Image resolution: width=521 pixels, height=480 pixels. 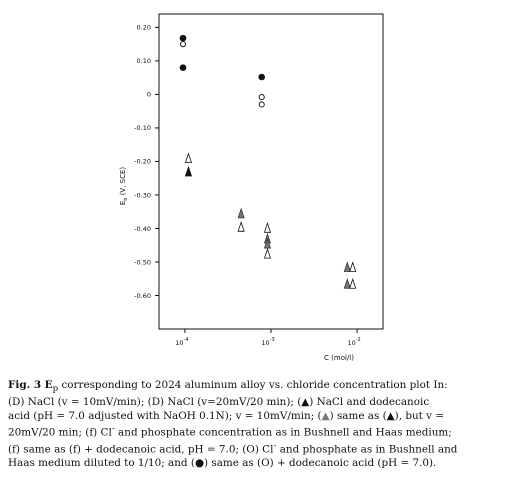 I want to click on gray-triangle-symbol: ▲, so click(x=325, y=415).